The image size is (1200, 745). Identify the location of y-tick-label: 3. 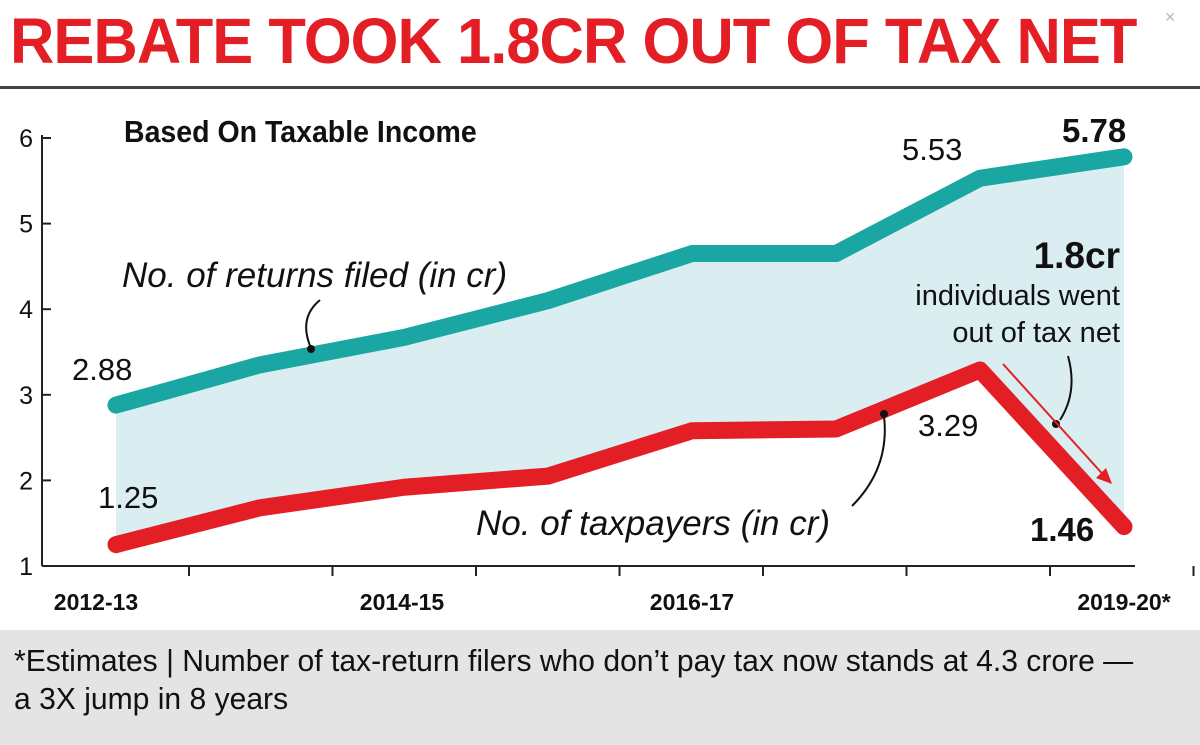
(26, 396).